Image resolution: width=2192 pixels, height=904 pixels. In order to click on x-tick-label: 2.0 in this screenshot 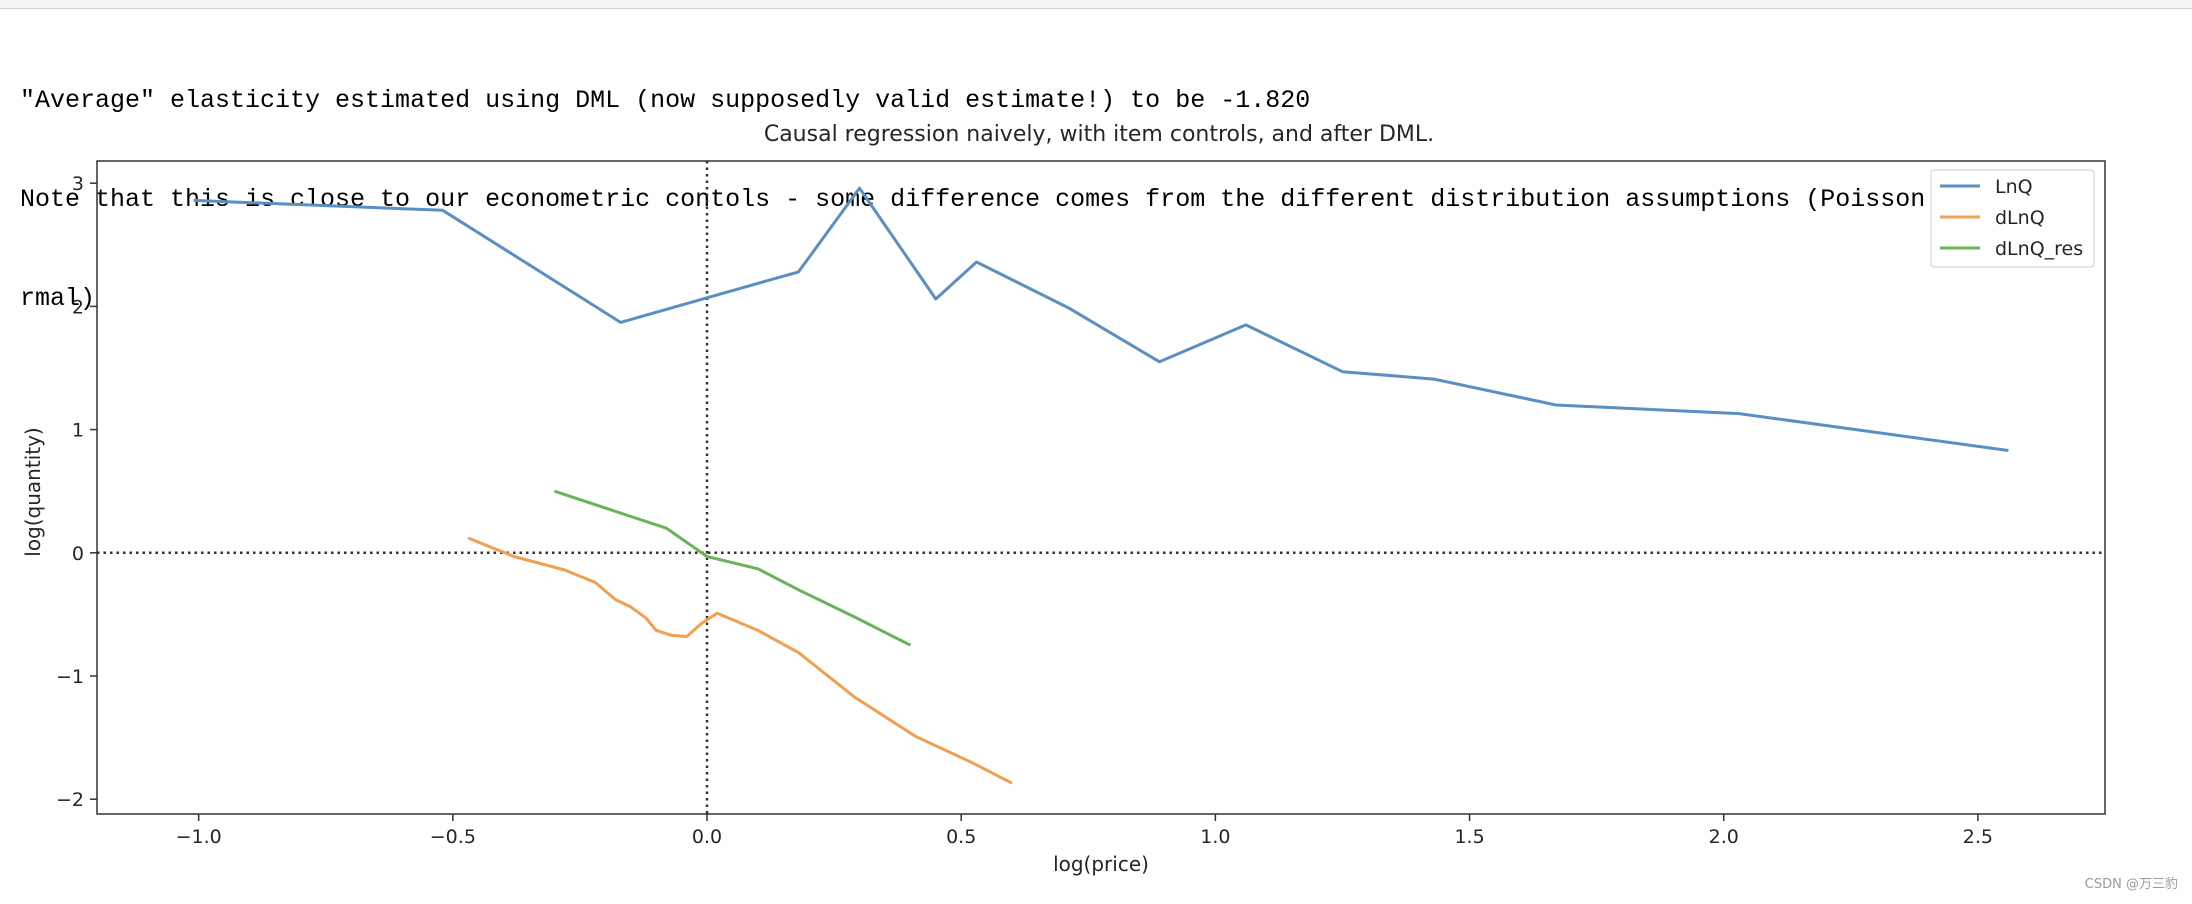, I will do `click(1724, 837)`.